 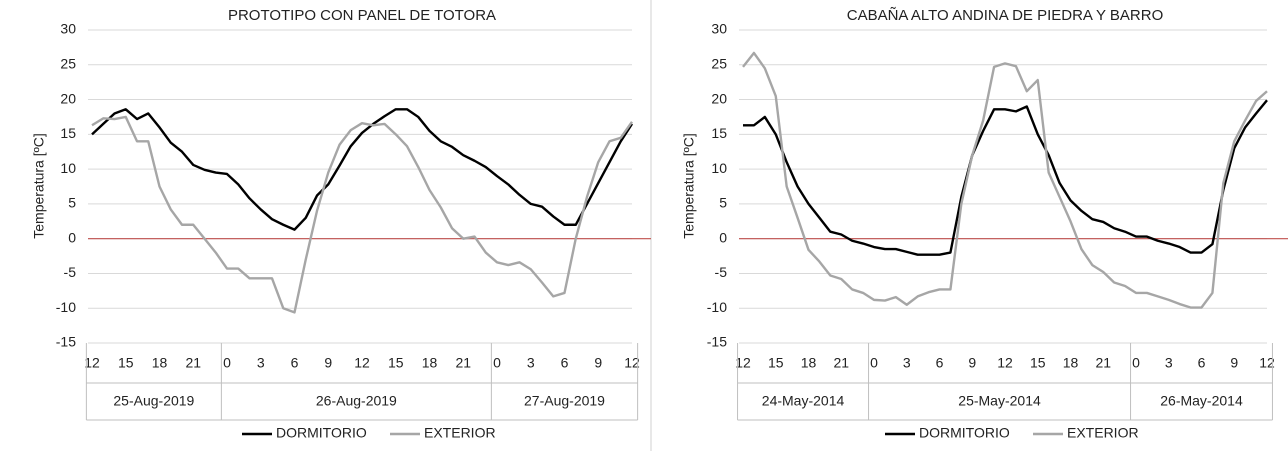 I want to click on chart-title: CABAÑA ALTO ANDINA DE PIEDRA Y BARRO, so click(x=1005, y=15).